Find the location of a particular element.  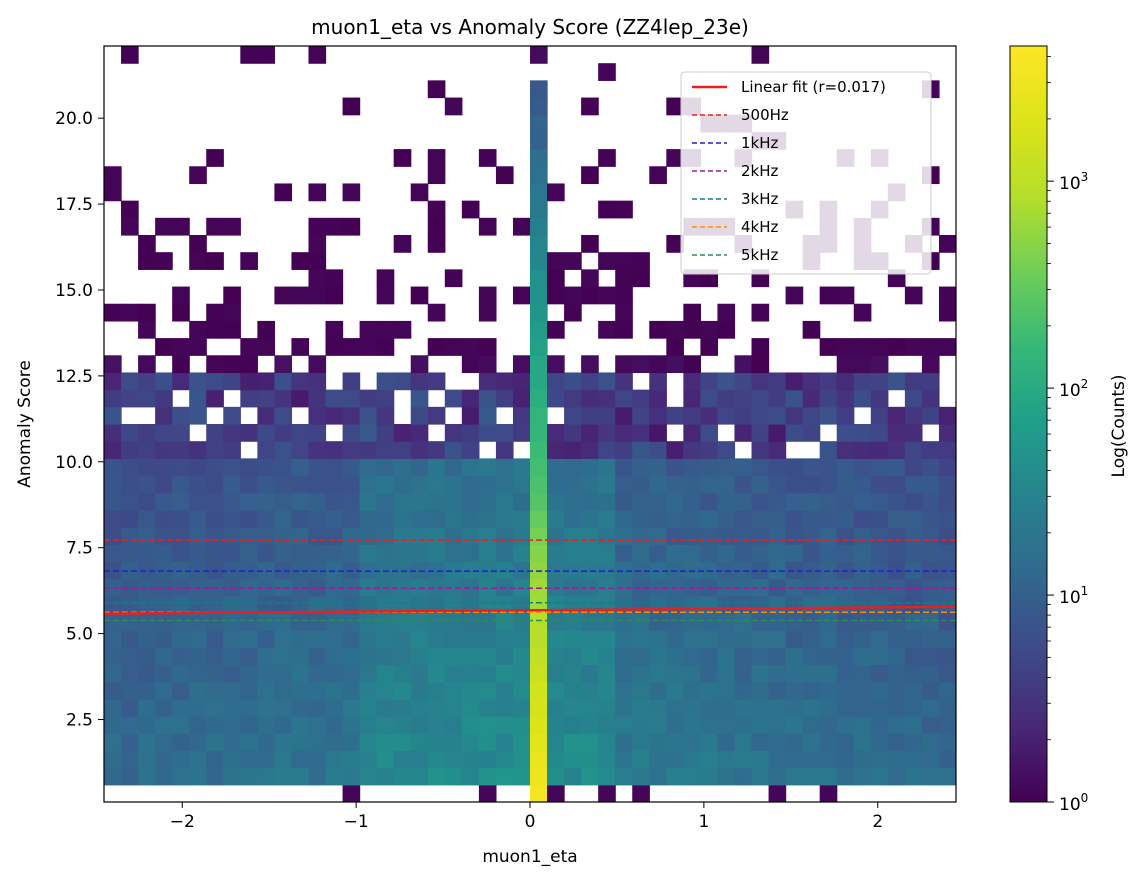

legend-label: 1kHz is located at coordinates (760, 143).